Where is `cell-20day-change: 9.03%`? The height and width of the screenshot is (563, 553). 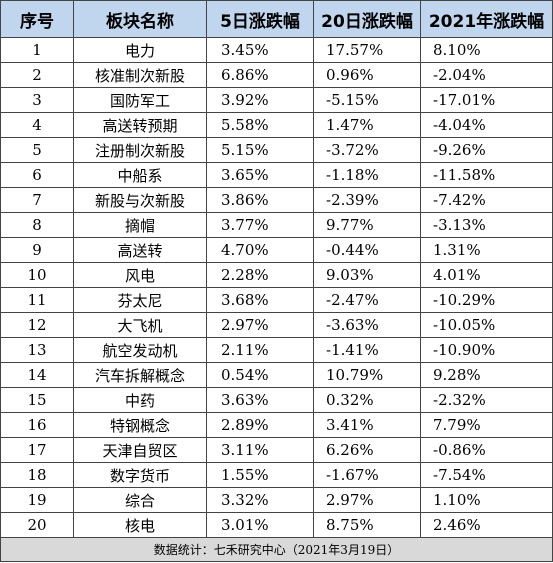 cell-20day-change: 9.03% is located at coordinates (367, 275).